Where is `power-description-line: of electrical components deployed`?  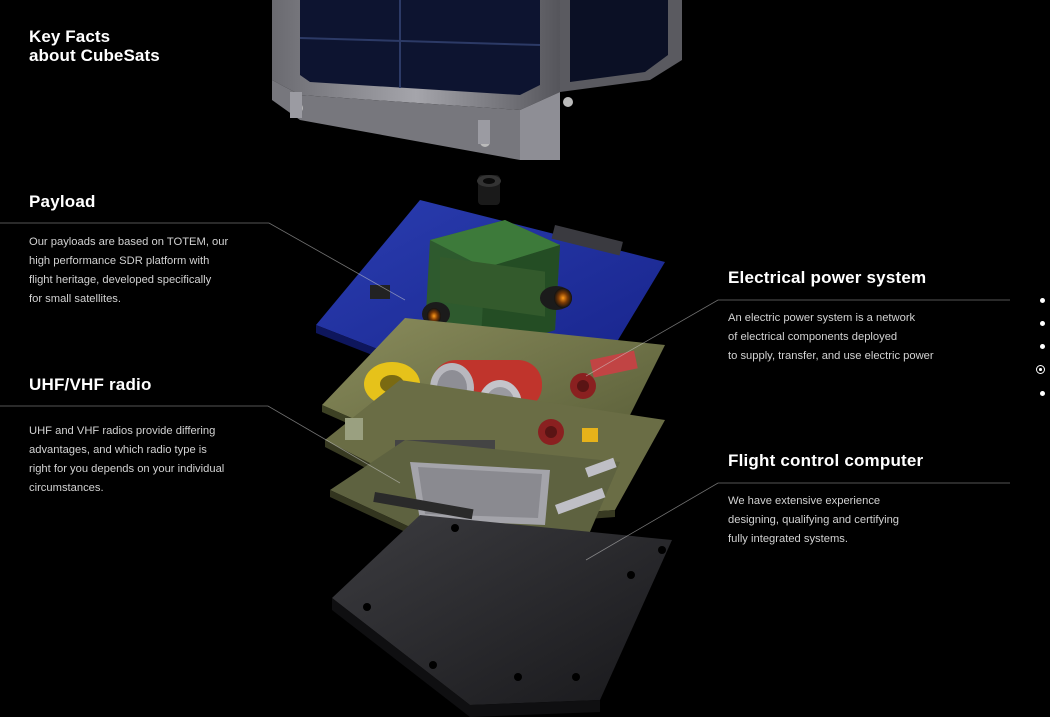
power-description-line: of electrical components deployed is located at coordinates (813, 337).